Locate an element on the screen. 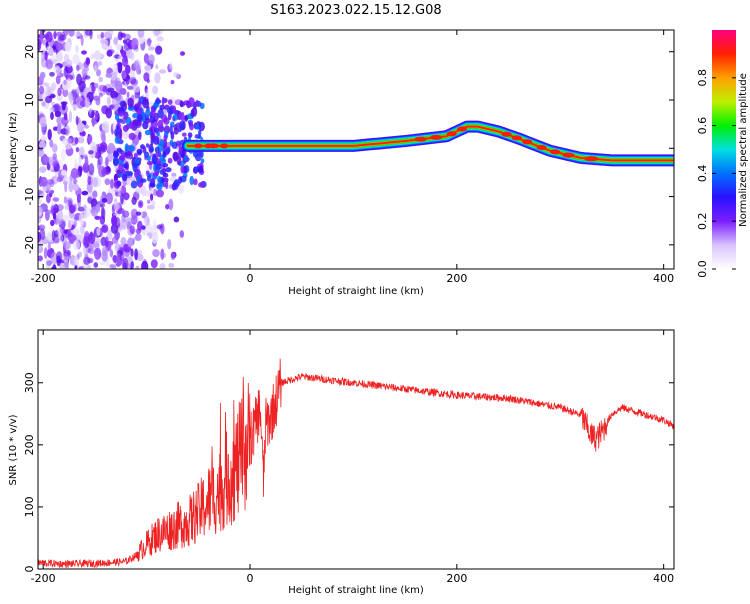 The height and width of the screenshot is (604, 750). colorbar-gradient is located at coordinates (724, 149).